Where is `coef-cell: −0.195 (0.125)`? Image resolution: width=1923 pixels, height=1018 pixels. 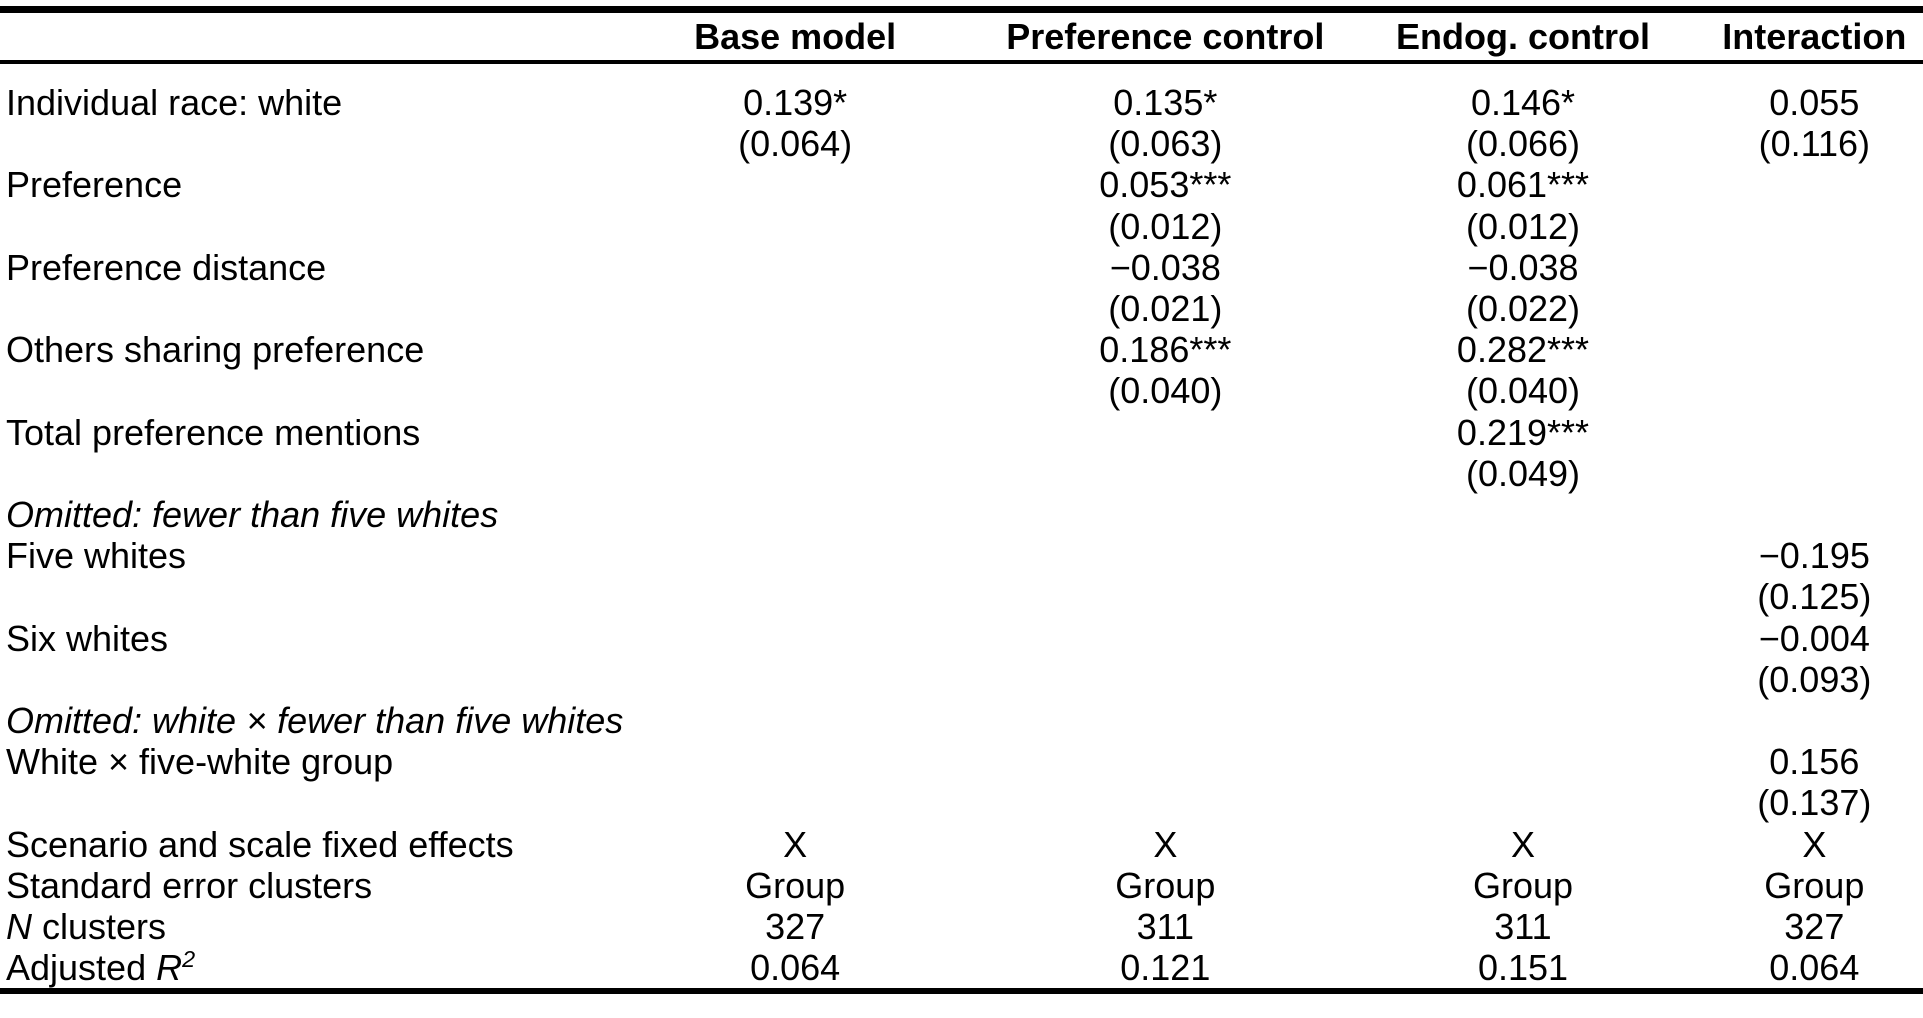 coef-cell: −0.195 (0.125) is located at coordinates (1814, 576).